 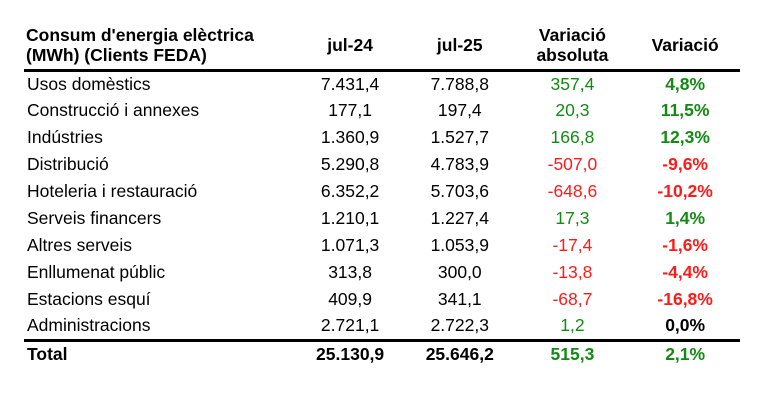 What do you see at coordinates (459, 83) in the screenshot?
I see `row-jul25: 7.788,8` at bounding box center [459, 83].